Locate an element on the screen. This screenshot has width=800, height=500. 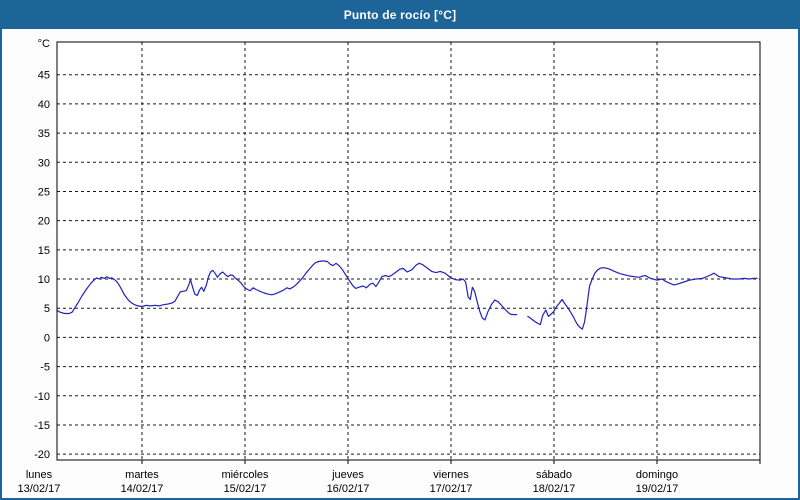
y-tick-label: 15 is located at coordinates (44, 251).